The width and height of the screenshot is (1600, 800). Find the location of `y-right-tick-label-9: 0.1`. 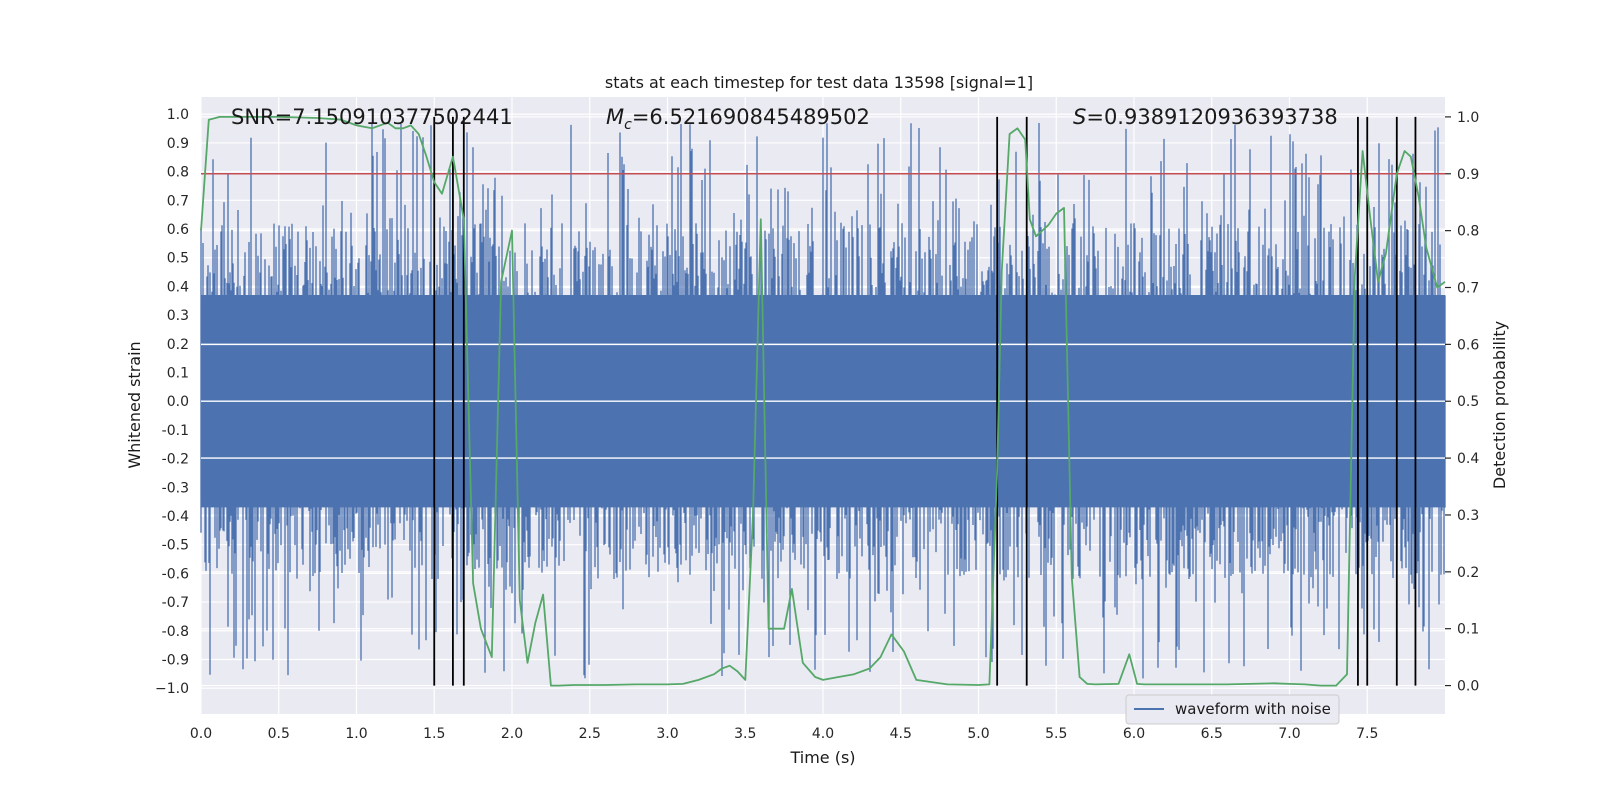

y-right-tick-label-9: 0.1 is located at coordinates (1468, 630).